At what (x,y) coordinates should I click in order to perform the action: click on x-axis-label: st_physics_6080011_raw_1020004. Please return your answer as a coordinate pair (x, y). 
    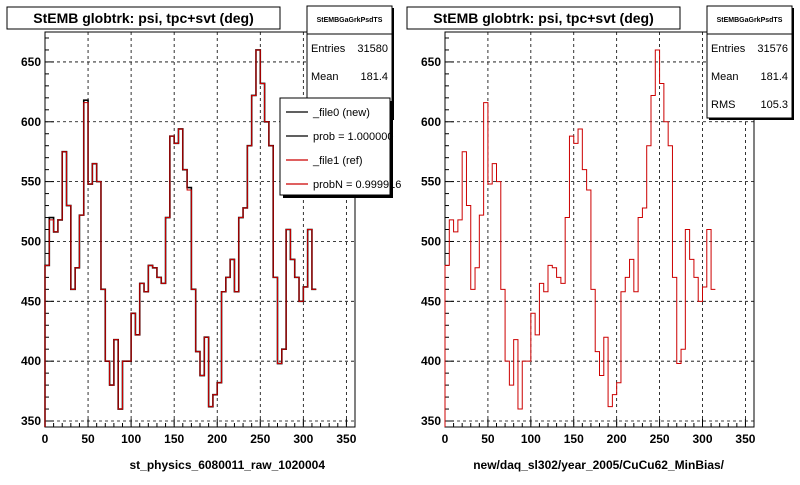
    Looking at the image, I should click on (227, 465).